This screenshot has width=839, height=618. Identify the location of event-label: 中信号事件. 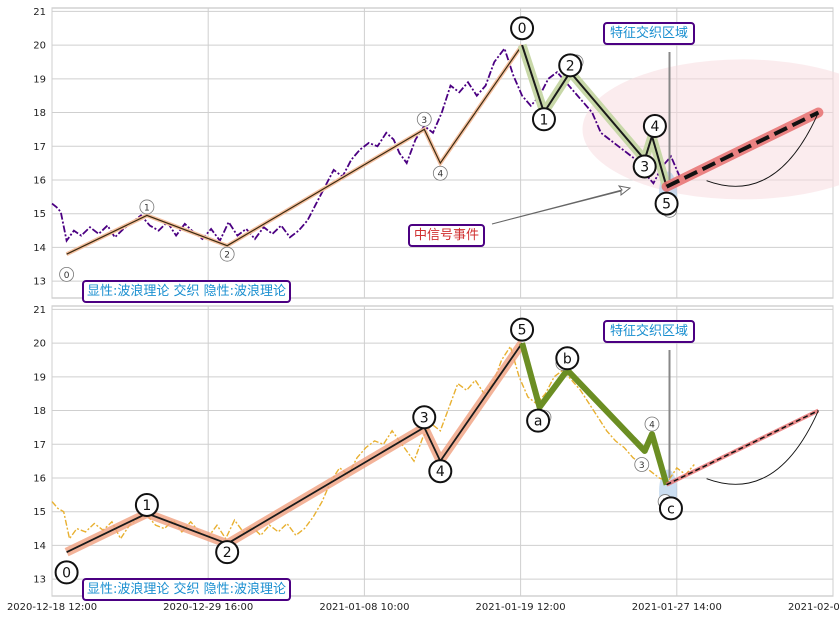
(447, 235).